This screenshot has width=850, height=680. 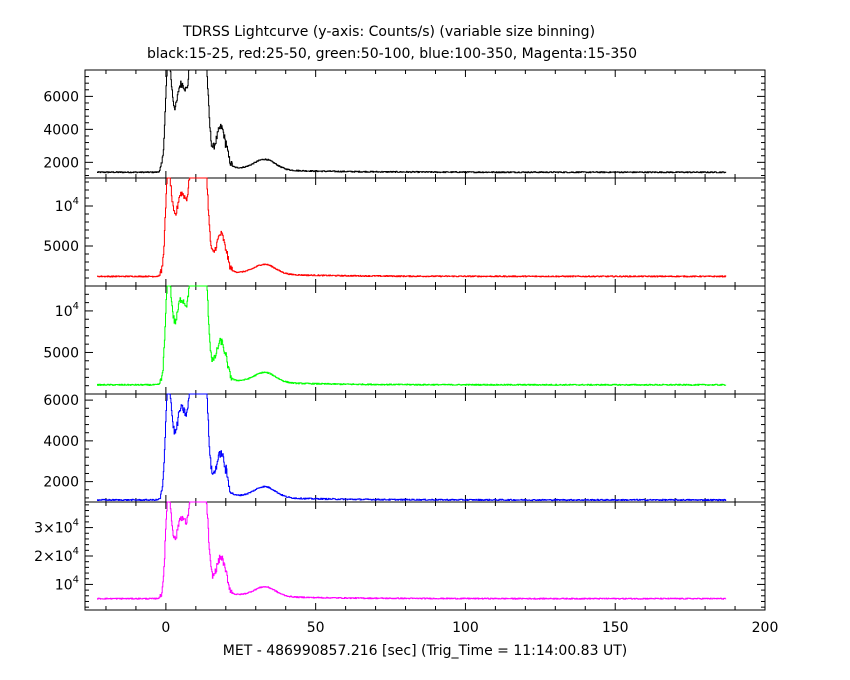 I want to click on x-tick-label: 150, so click(x=615, y=628).